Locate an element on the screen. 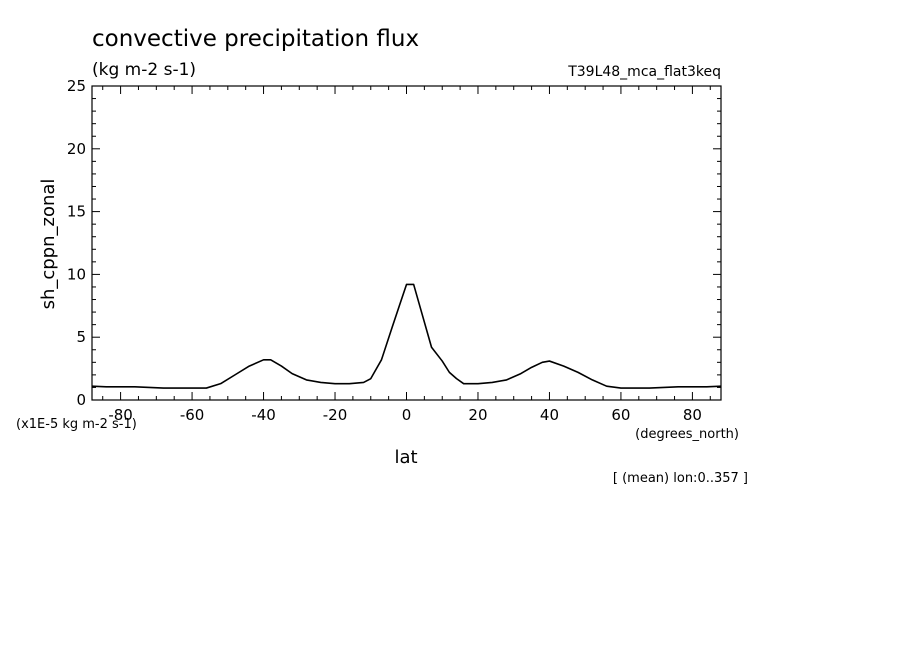  x-tick-label: -20 is located at coordinates (335, 415).